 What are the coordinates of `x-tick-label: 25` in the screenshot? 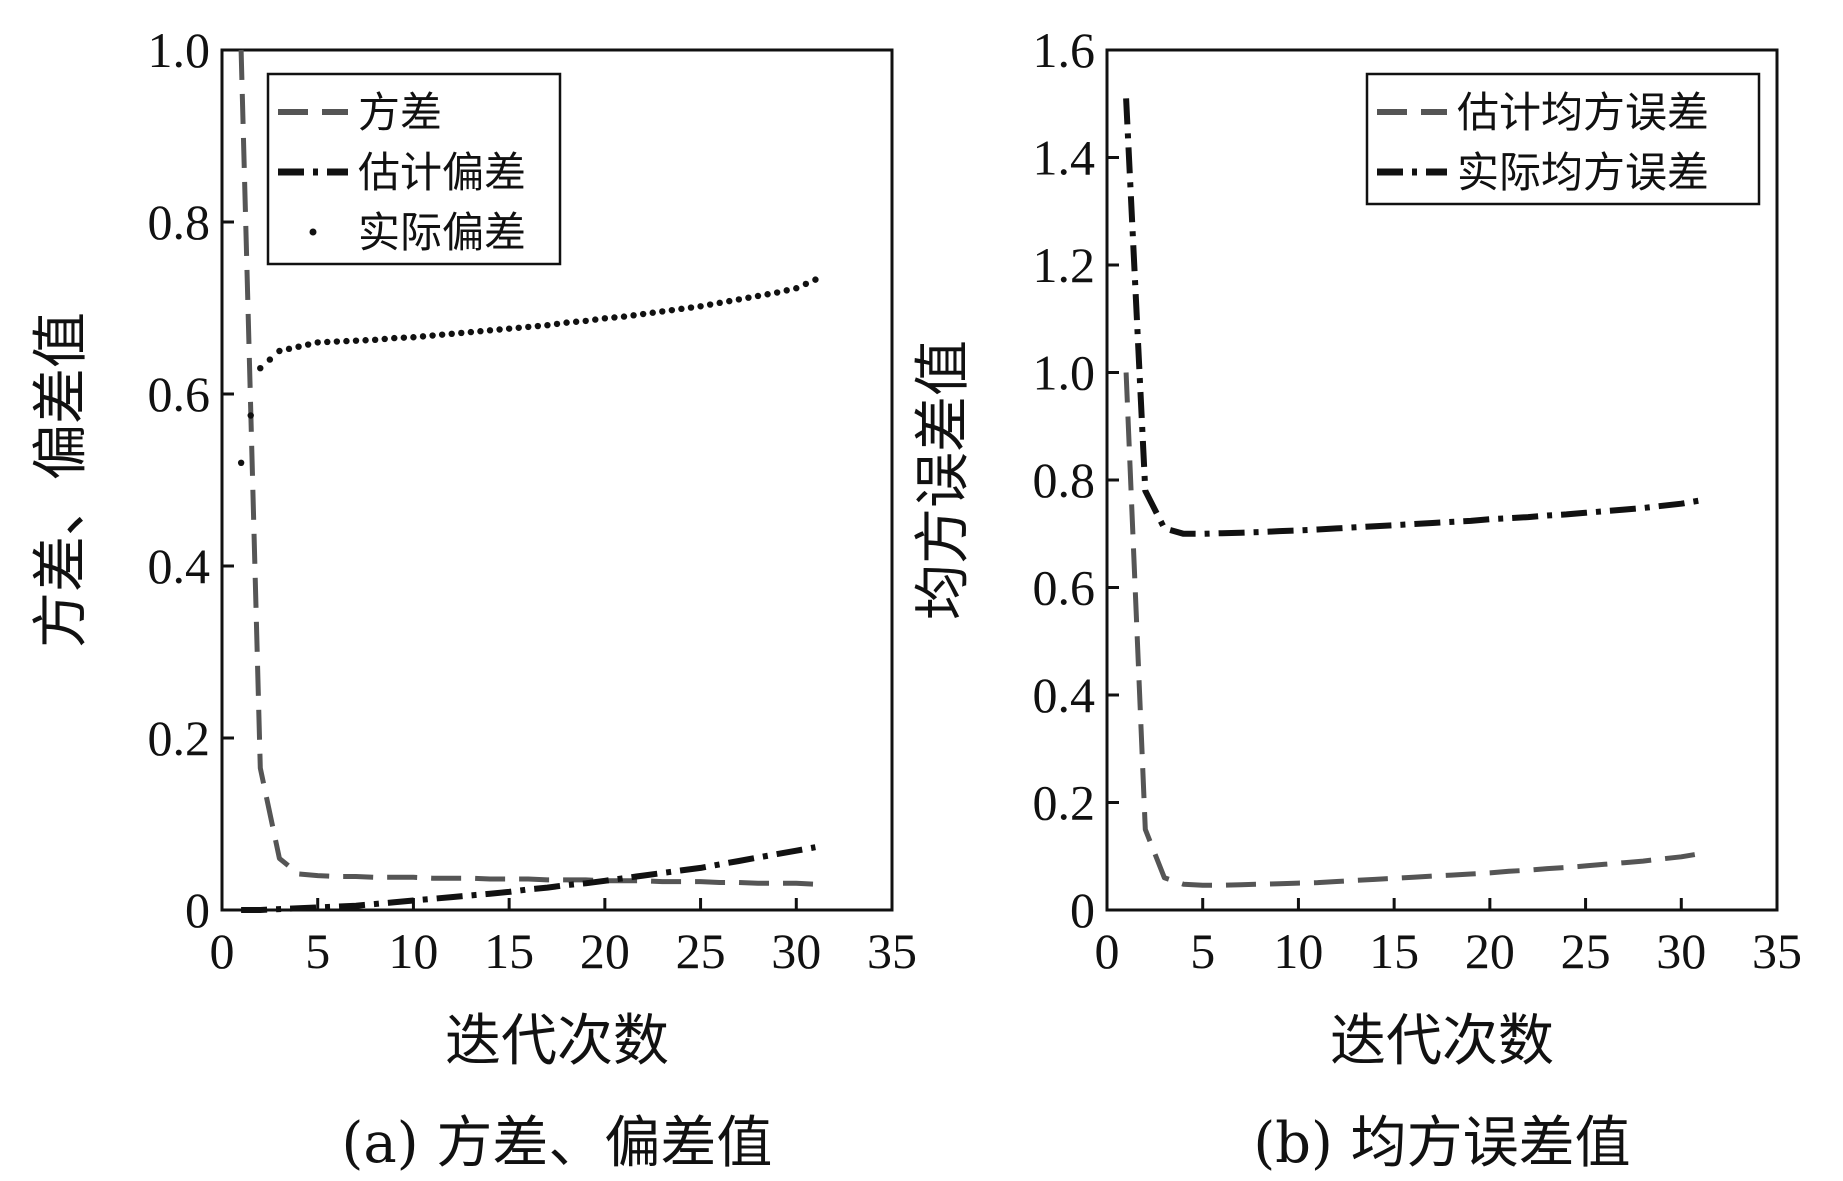 It's located at (1586, 951).